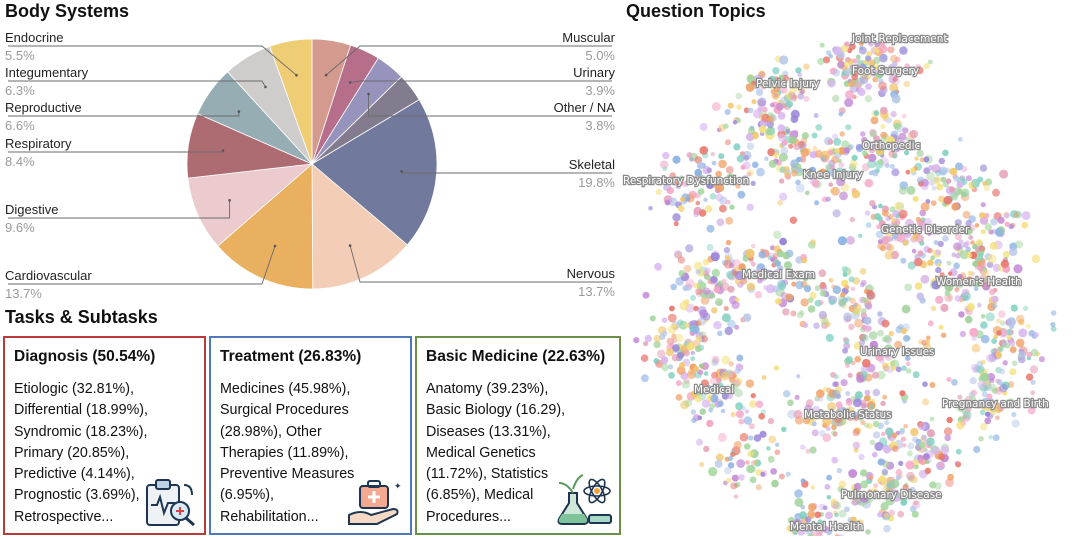 Image resolution: width=1080 pixels, height=539 pixels. What do you see at coordinates (81, 431) in the screenshot?
I see `subtask-line: Syndromic (18.23%),` at bounding box center [81, 431].